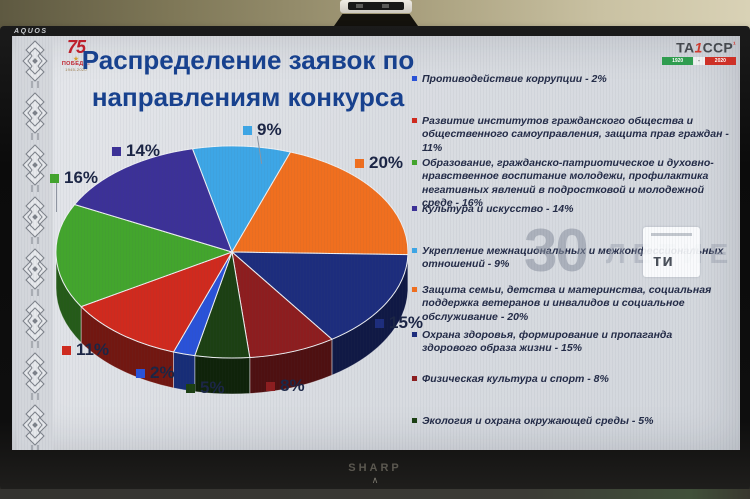 The height and width of the screenshot is (499, 750). Describe the element at coordinates (698, 47) in the screenshot. I see `tassr-red-one: 1` at that location.